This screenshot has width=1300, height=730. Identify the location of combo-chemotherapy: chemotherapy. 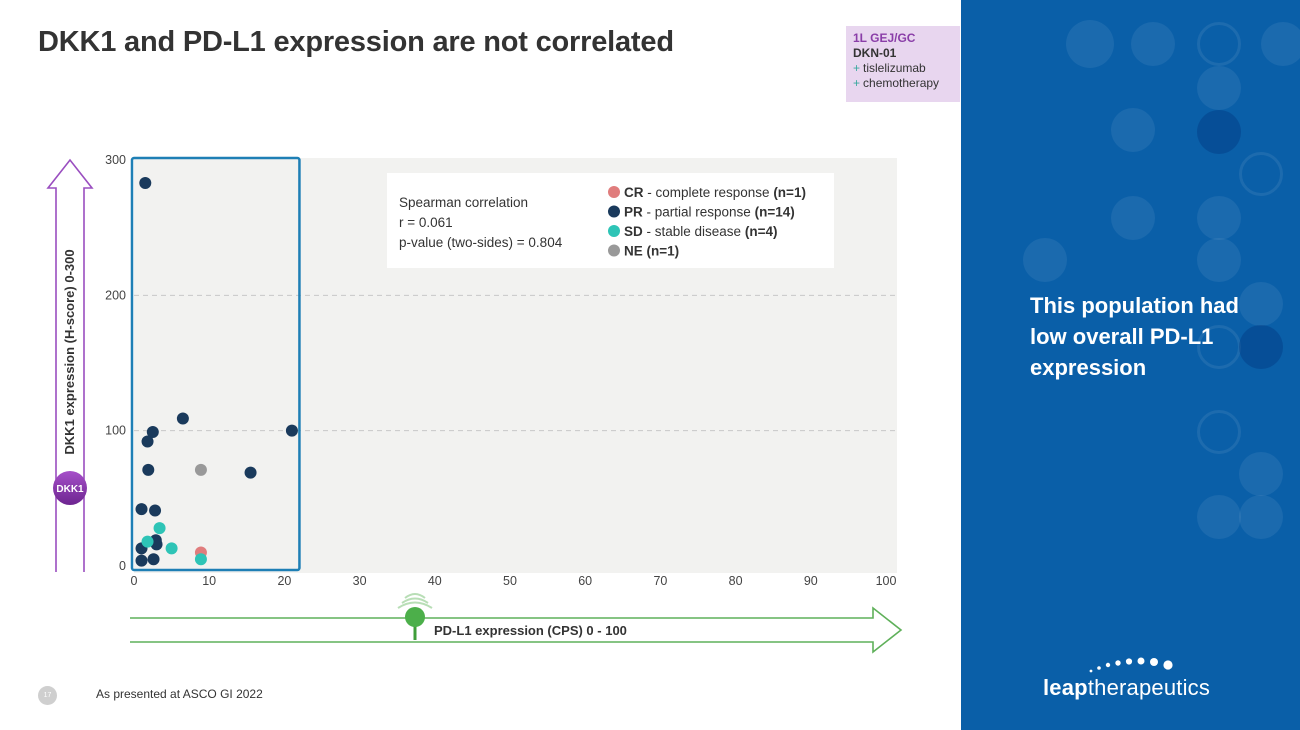
(901, 83).